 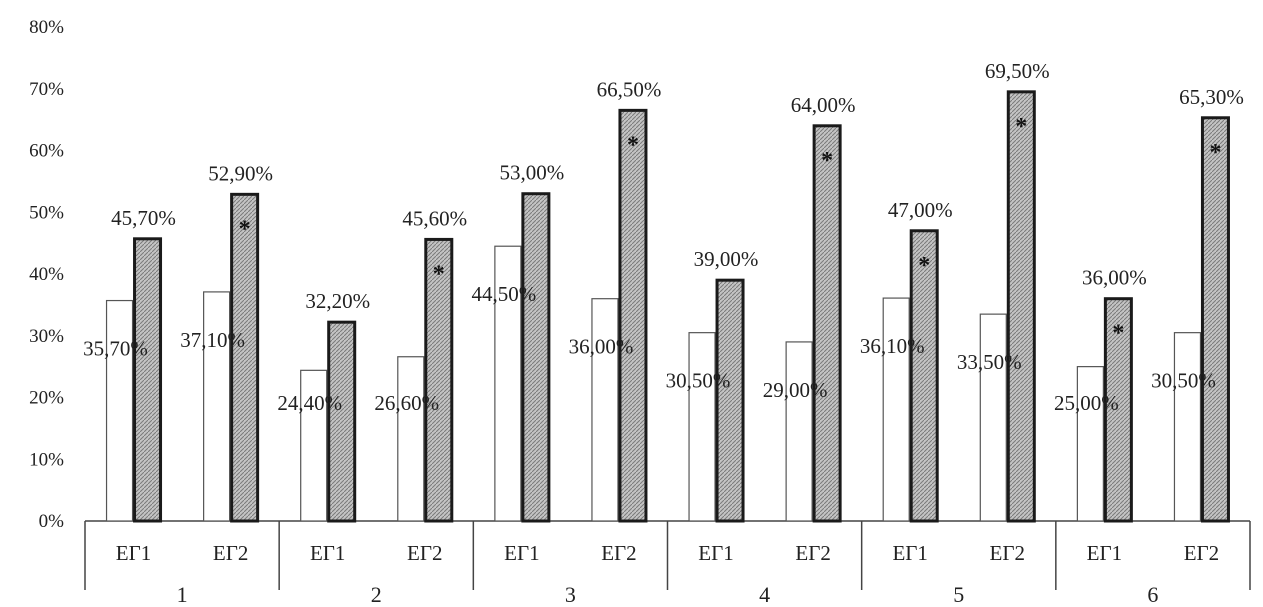 I want to click on y-tick-label: 0%, so click(x=52, y=521).